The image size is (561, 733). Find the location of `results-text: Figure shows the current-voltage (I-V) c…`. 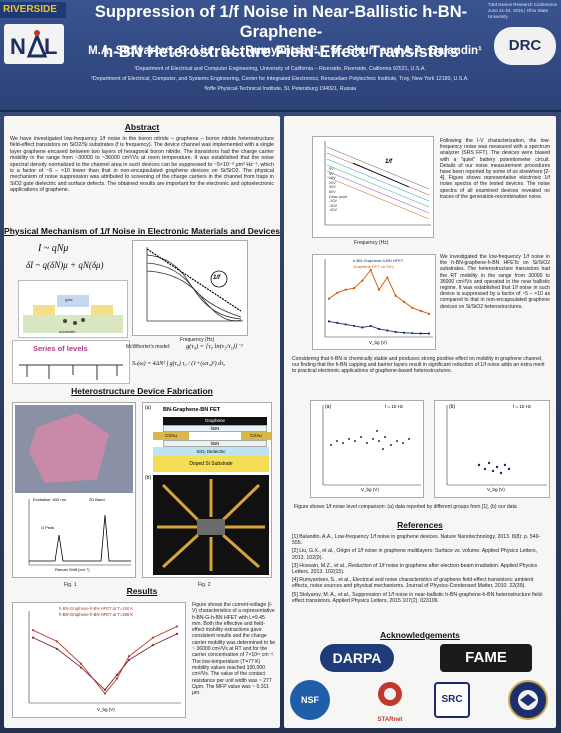

results-text: Figure shows the current-voltage (I-V) c… is located at coordinates (234, 649).